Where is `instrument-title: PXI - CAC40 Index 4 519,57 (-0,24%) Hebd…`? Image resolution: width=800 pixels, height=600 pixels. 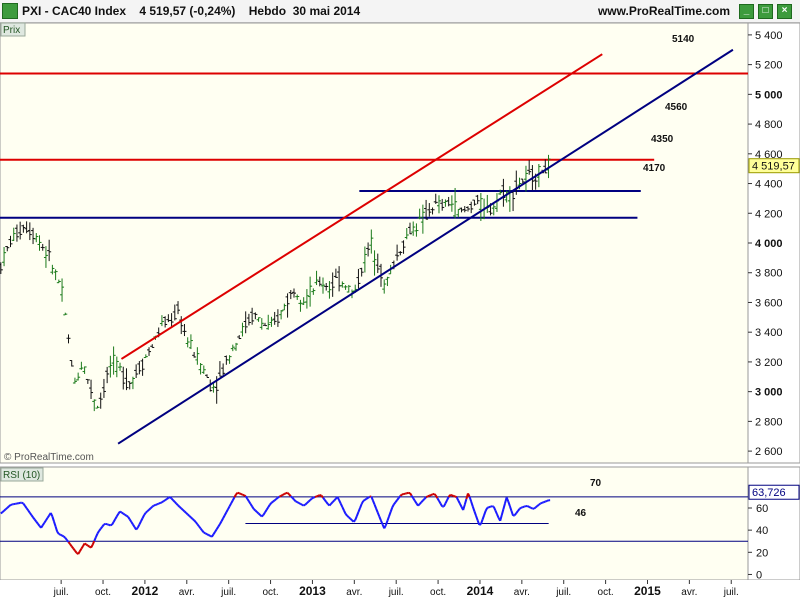
instrument-title: PXI - CAC40 Index 4 519,57 (-0,24%) Hebd… is located at coordinates (191, 11).